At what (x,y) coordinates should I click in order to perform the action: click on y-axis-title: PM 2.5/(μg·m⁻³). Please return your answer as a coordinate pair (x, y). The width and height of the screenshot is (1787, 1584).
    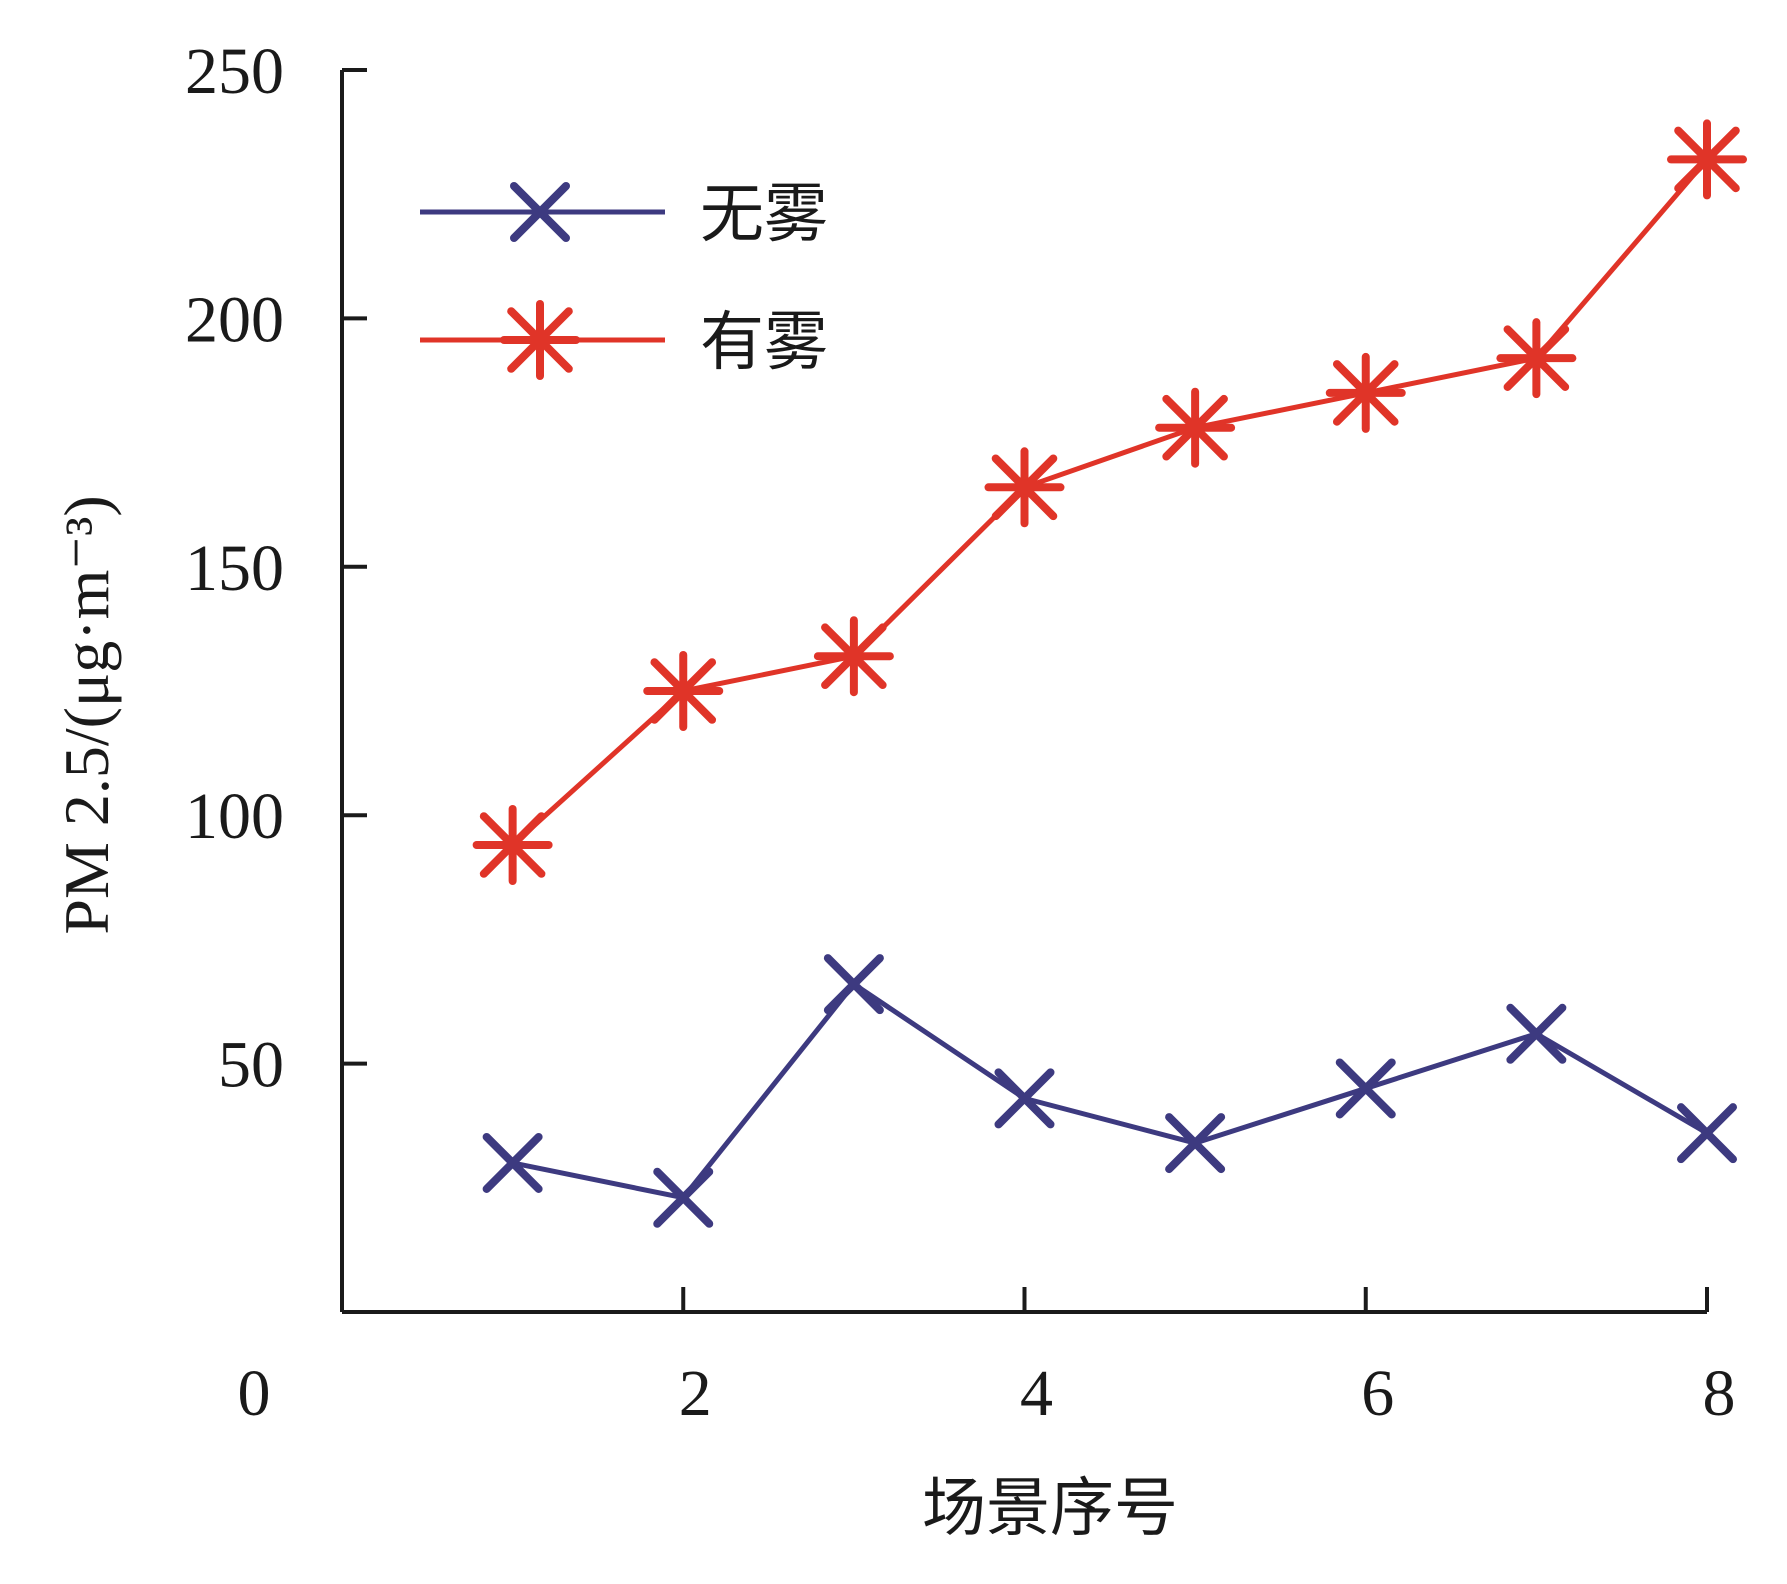
    Looking at the image, I should click on (86, 714).